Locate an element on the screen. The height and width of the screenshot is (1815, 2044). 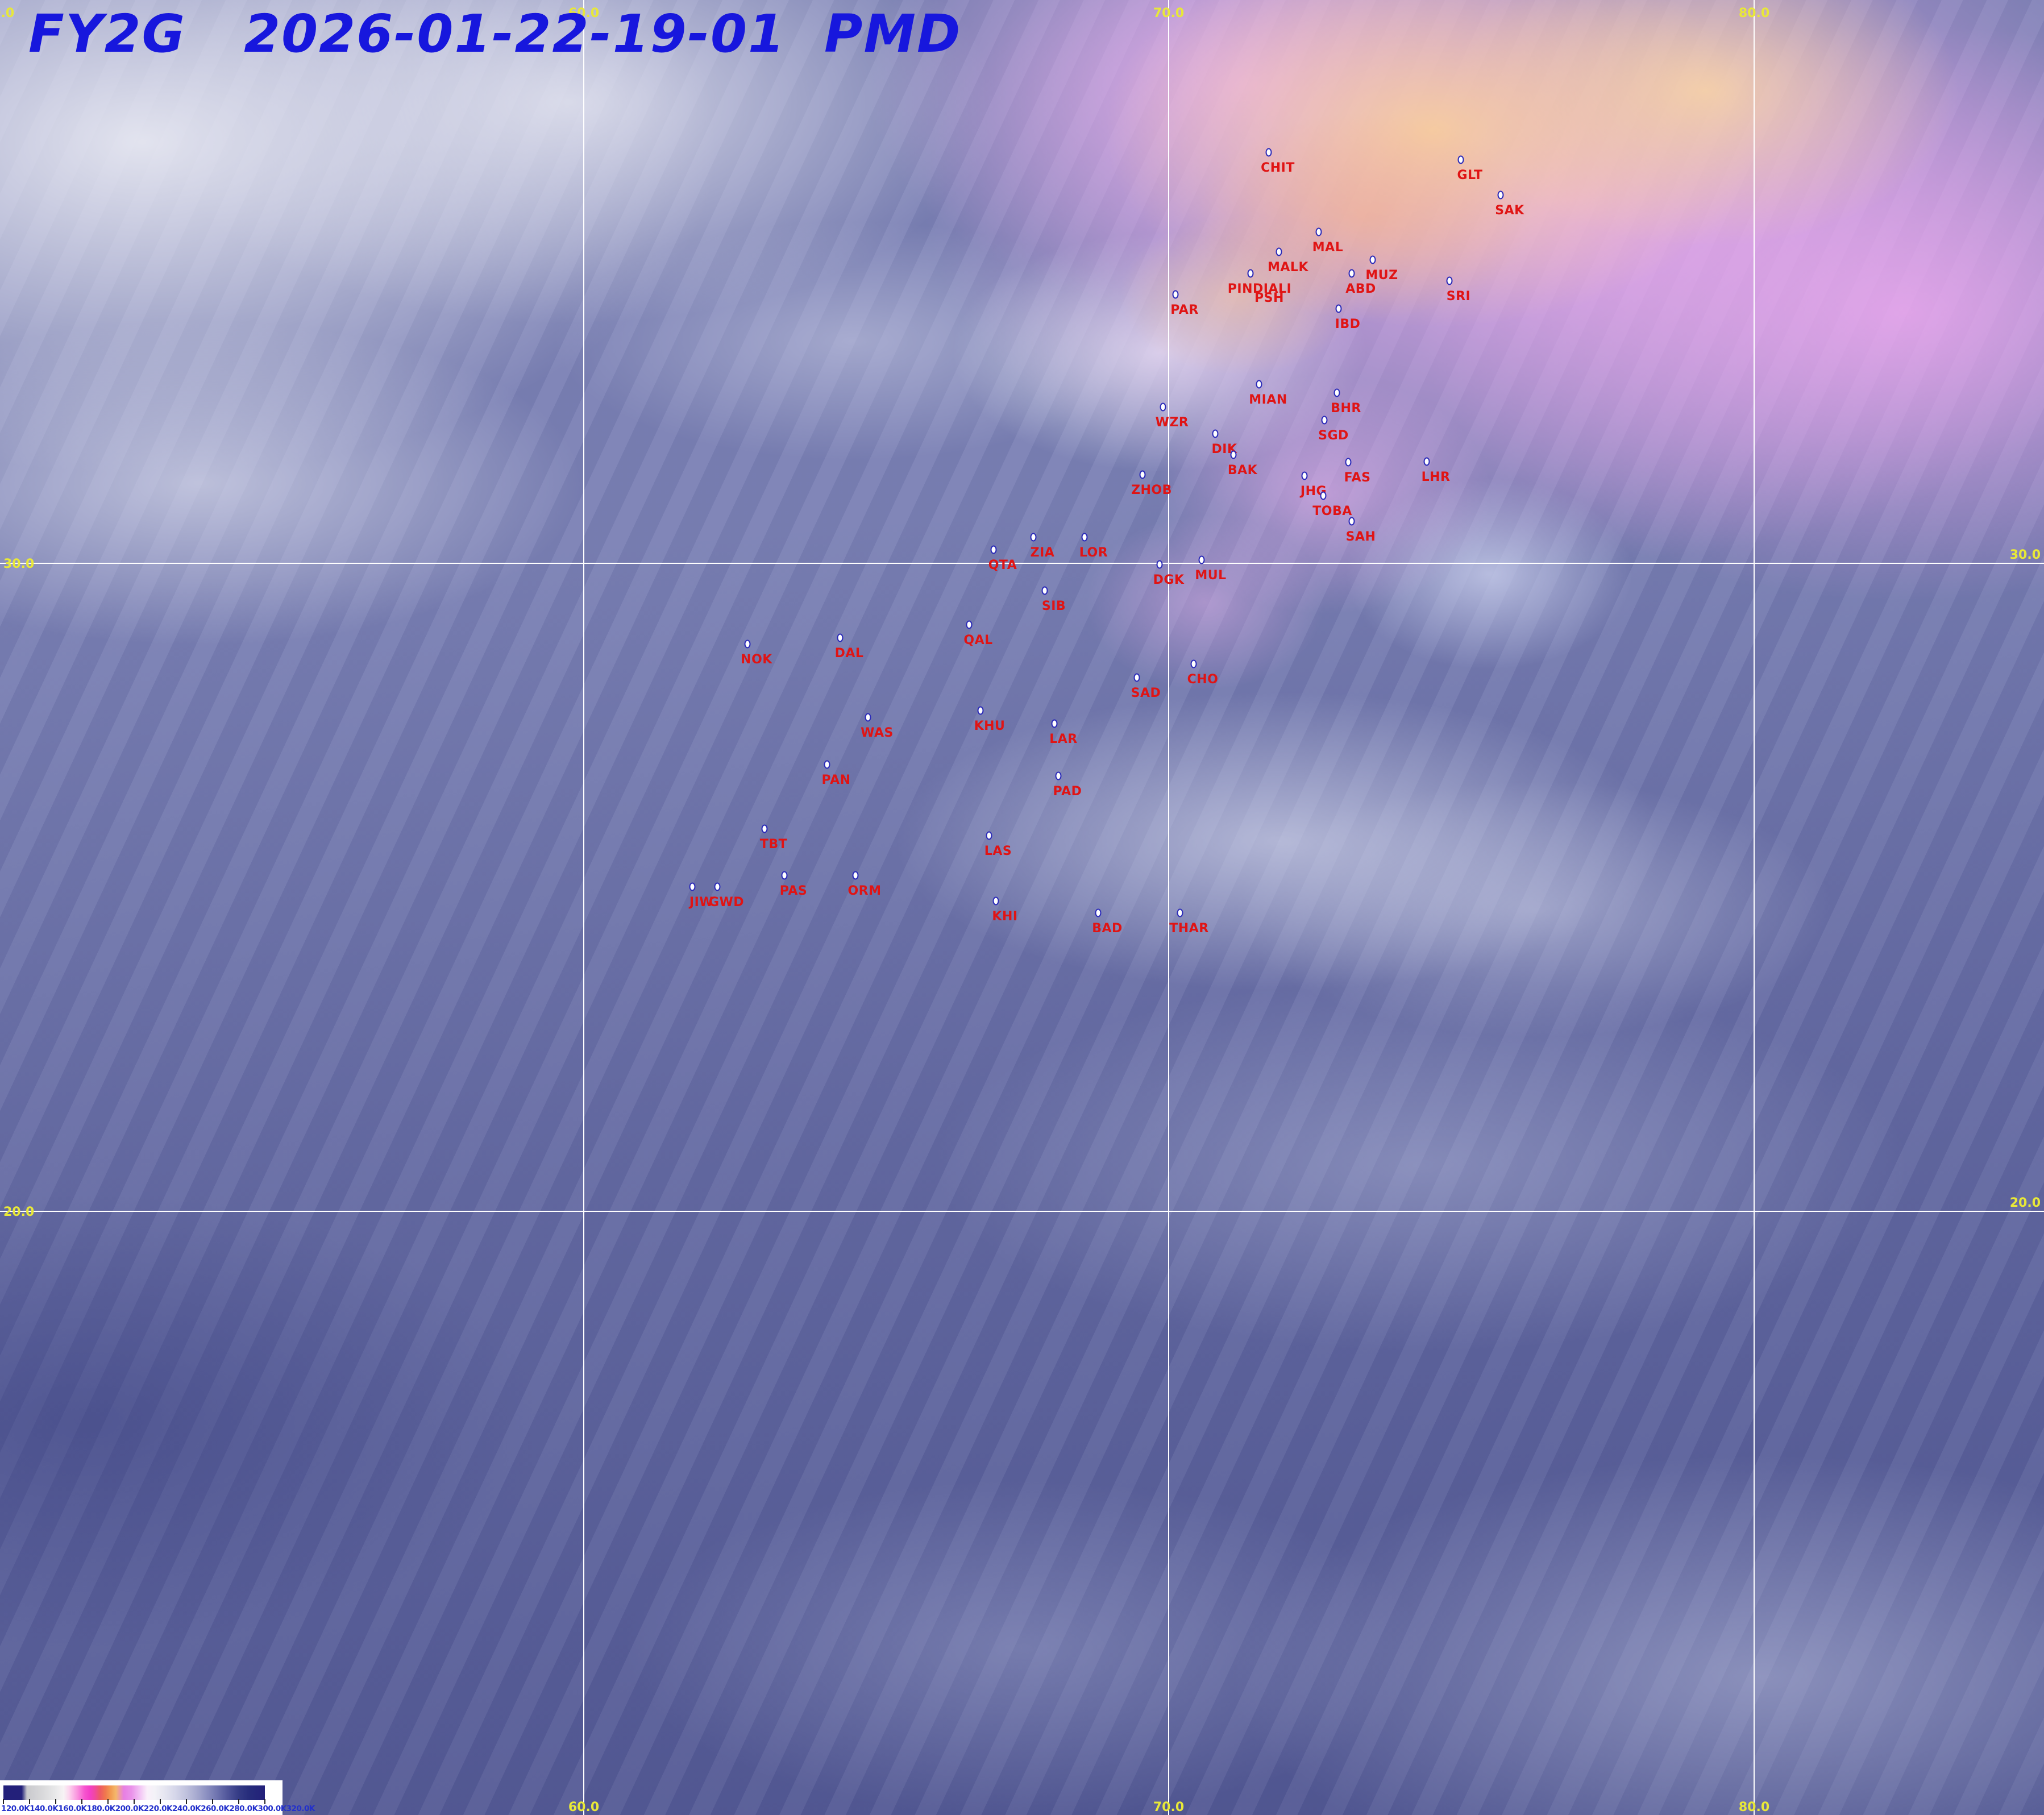
station-ORM: ORM is located at coordinates (864, 884).